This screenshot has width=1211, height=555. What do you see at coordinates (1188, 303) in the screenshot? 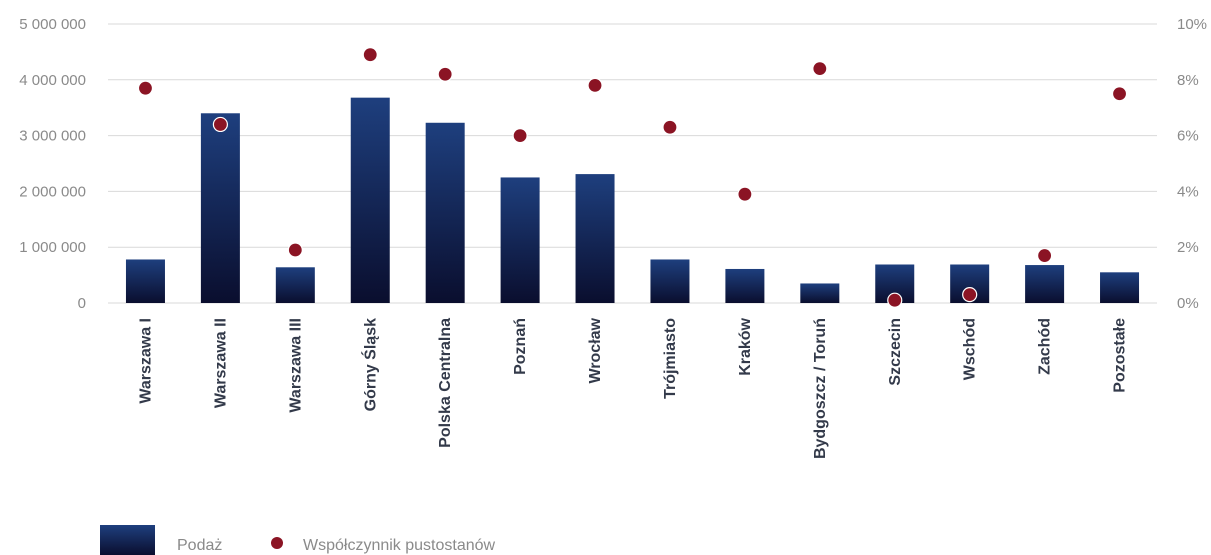
I see `right-tick-label: 0%` at bounding box center [1188, 303].